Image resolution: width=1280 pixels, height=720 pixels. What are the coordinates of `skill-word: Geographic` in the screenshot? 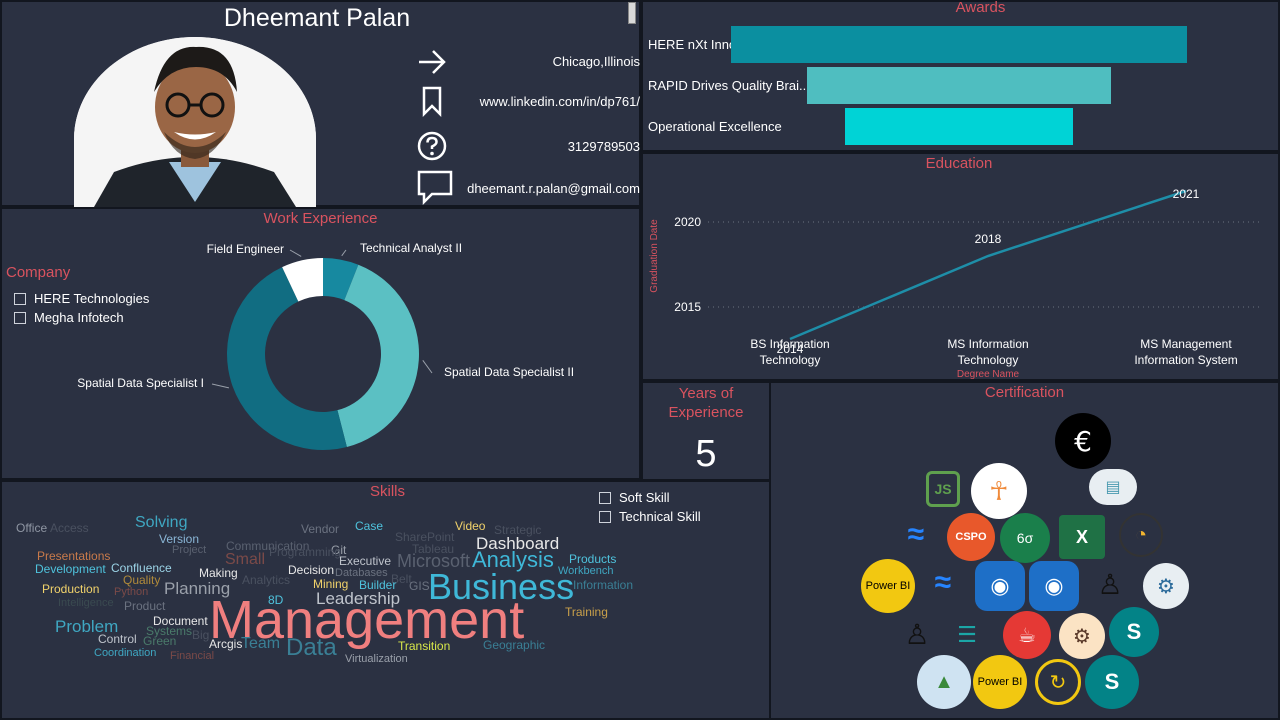 It's located at (514, 645).